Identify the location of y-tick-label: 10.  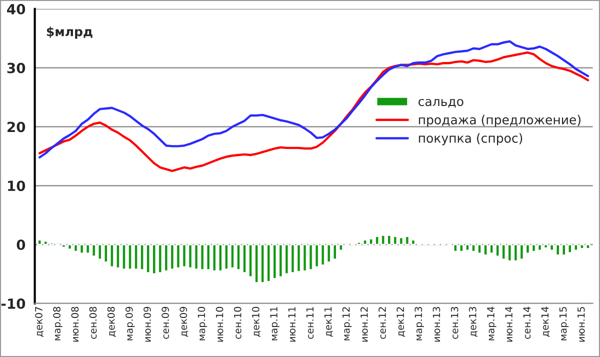
(17, 186).